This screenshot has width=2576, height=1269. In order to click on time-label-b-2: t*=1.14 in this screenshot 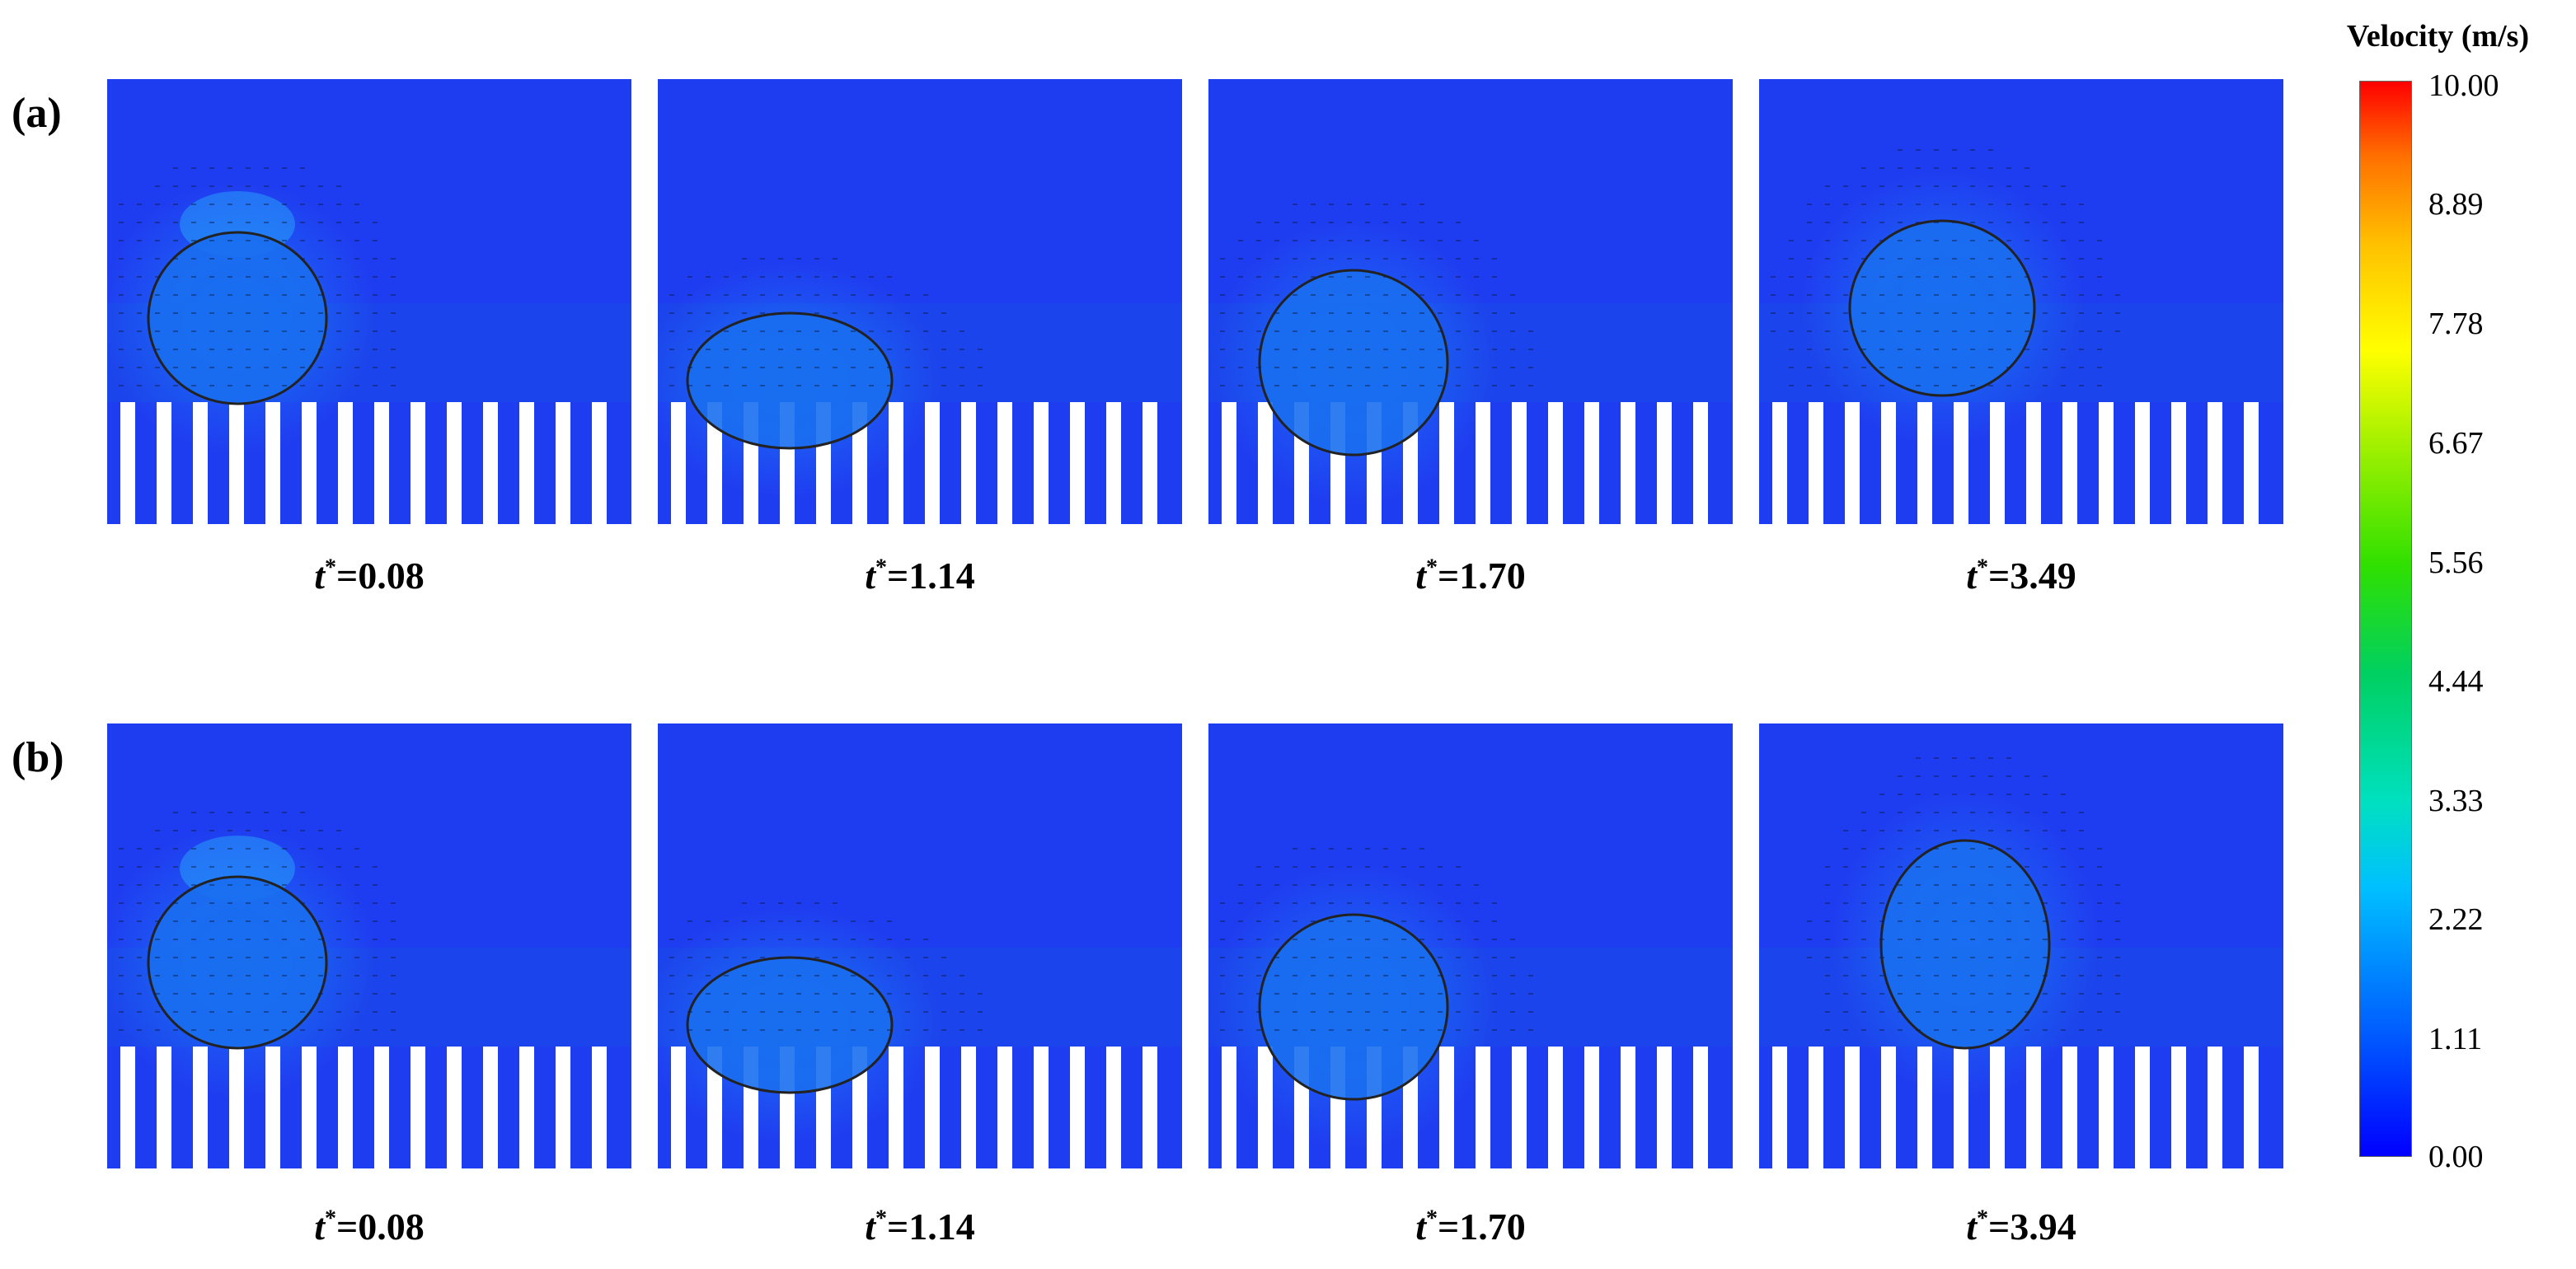, I will do `click(920, 1227)`.